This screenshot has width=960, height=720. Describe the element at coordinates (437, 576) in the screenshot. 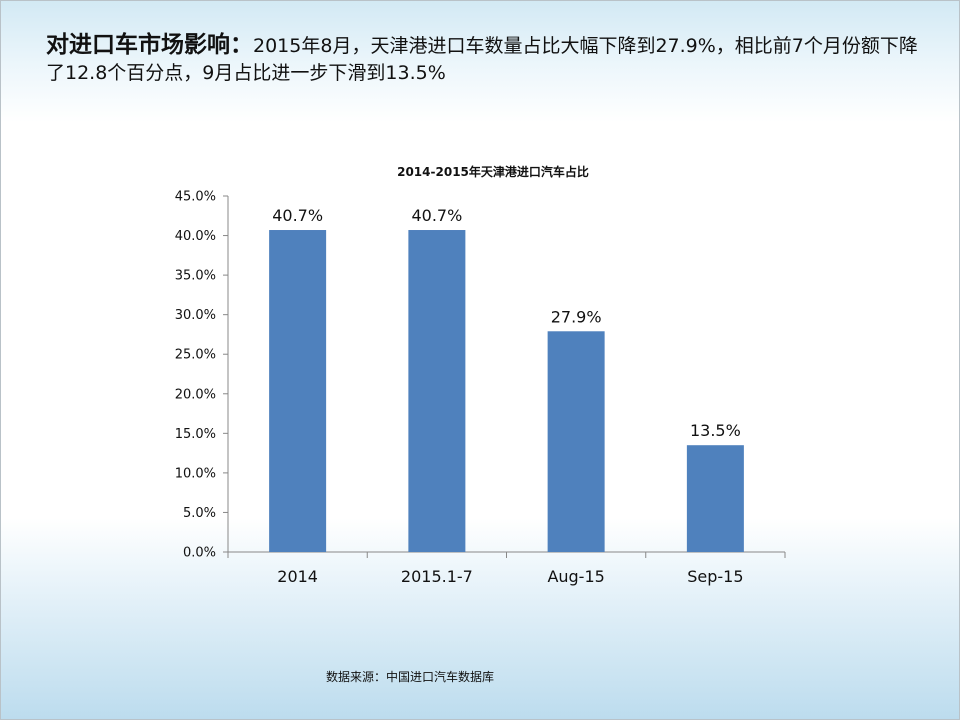

I see `x-tick-label: 2015.1-7` at that location.